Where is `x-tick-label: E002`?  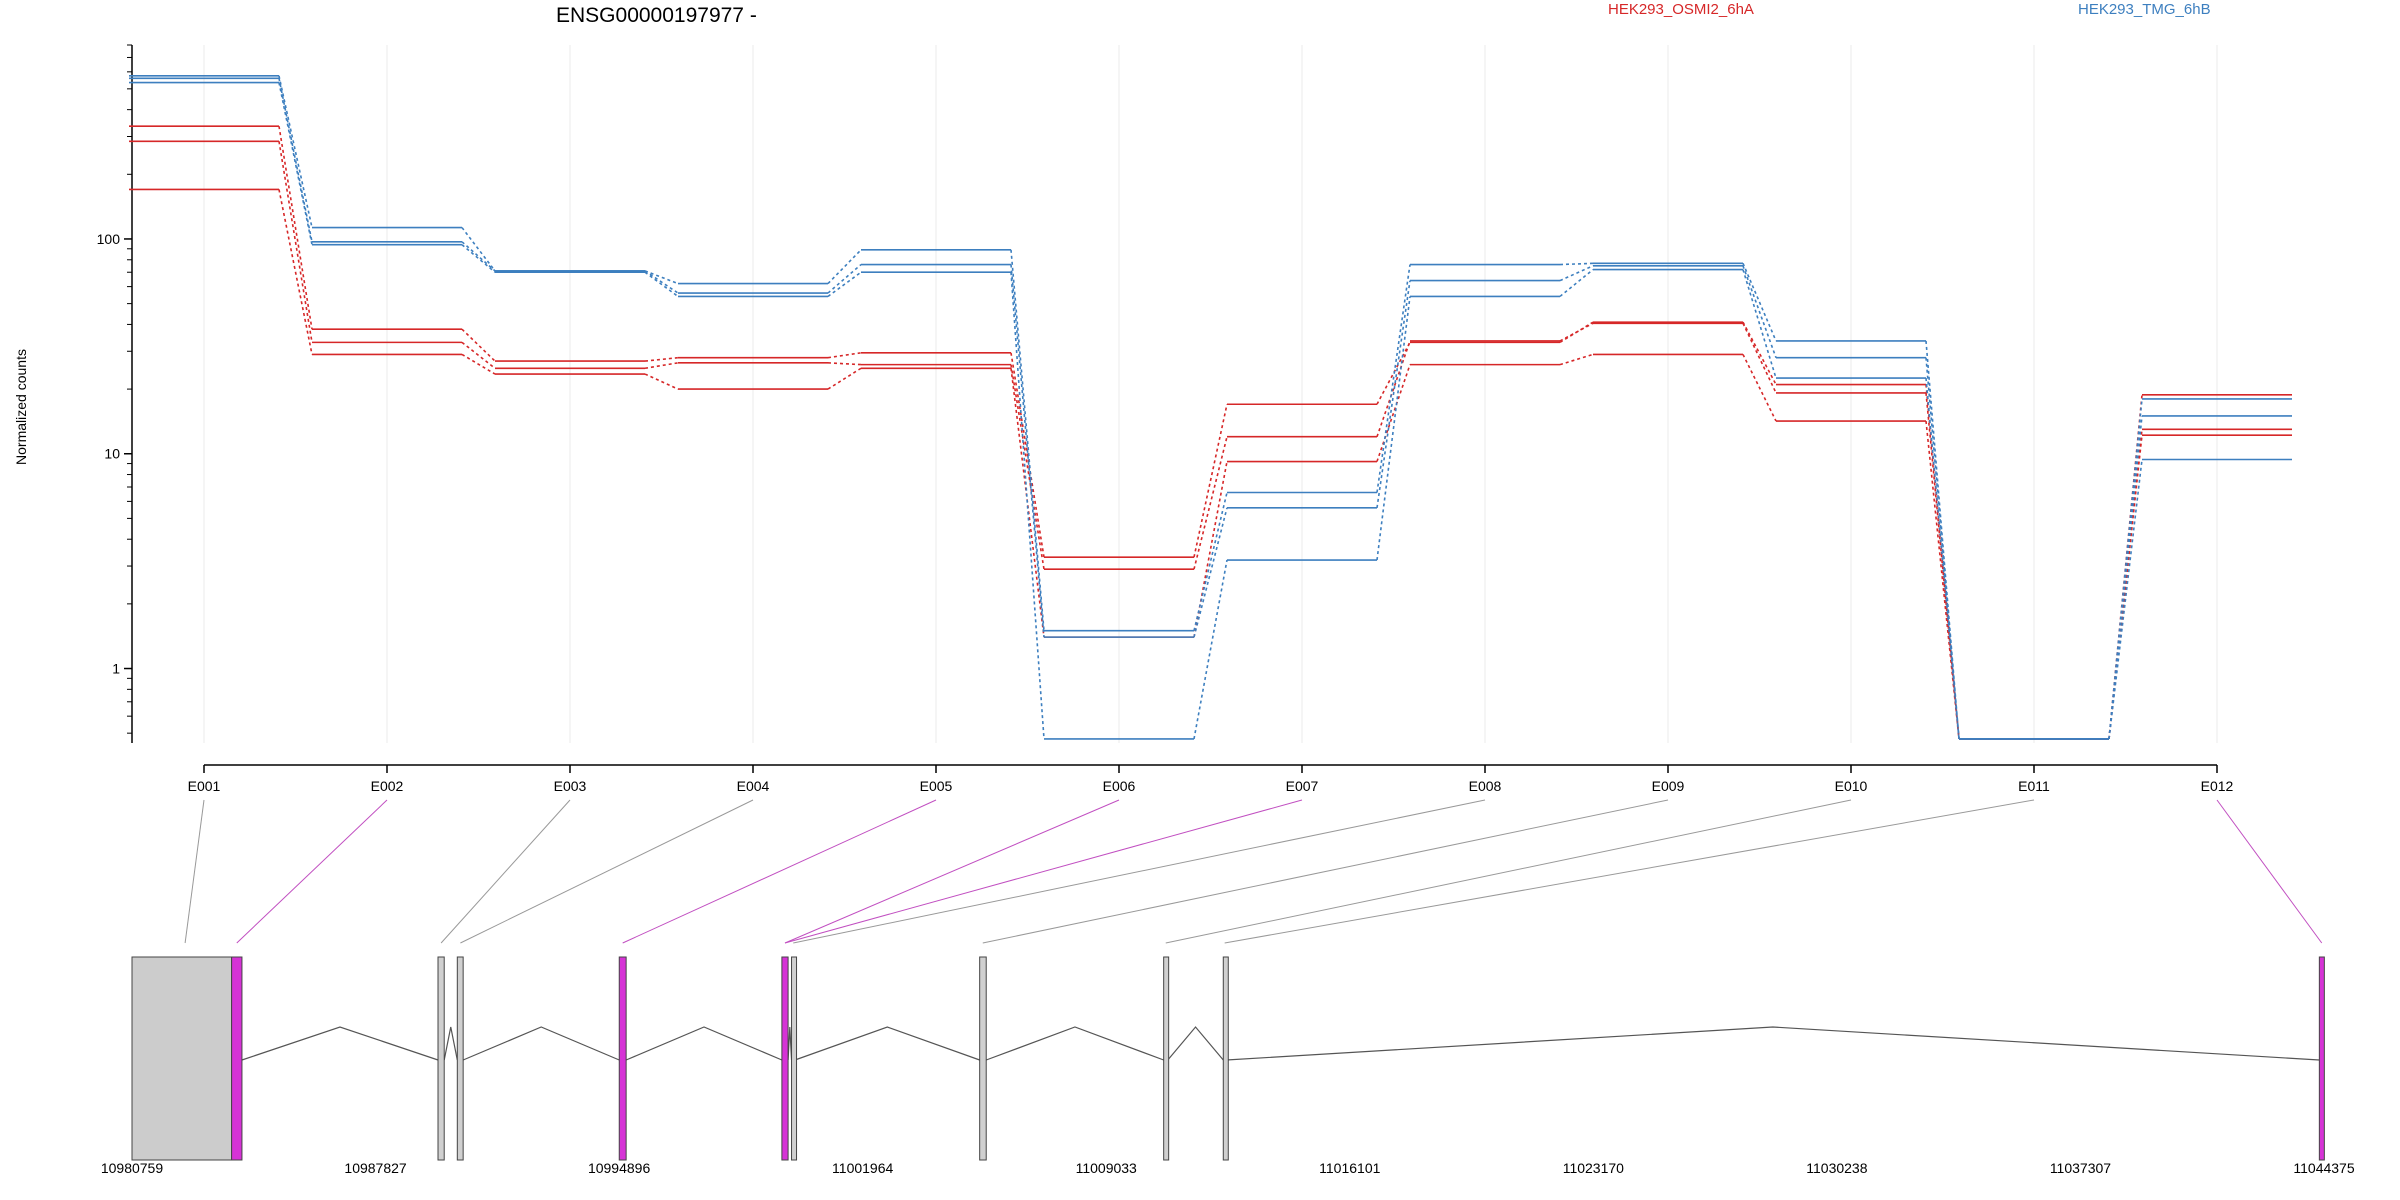
x-tick-label: E002 is located at coordinates (387, 786).